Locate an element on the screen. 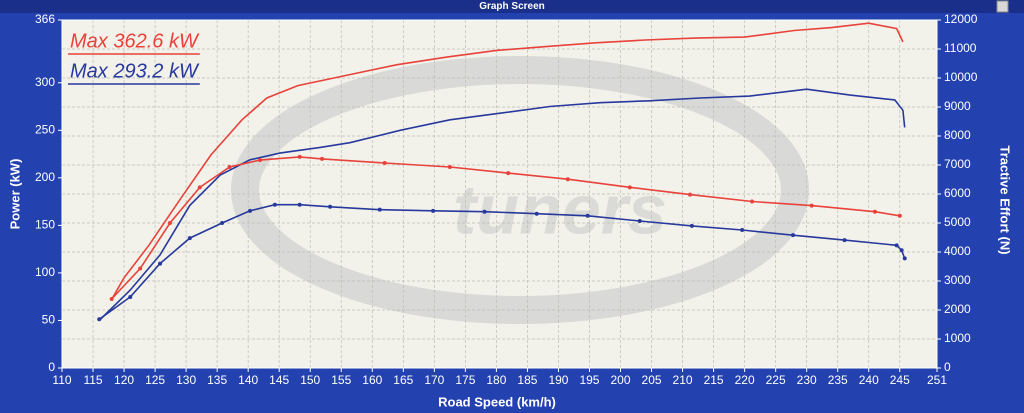  y2-tick-label: 9000 is located at coordinates (957, 106).